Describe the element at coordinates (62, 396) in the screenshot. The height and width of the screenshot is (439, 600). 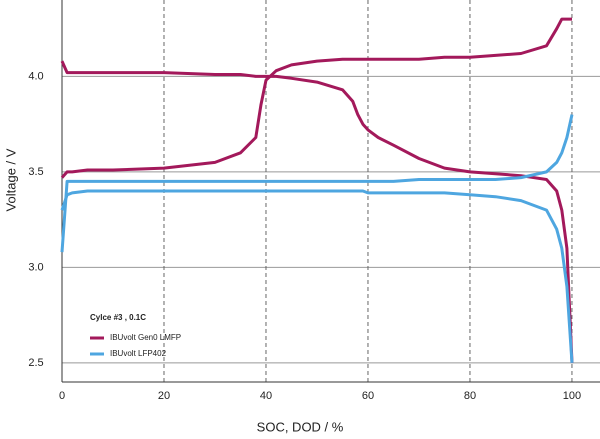
I see `x-tick-label: 0` at that location.